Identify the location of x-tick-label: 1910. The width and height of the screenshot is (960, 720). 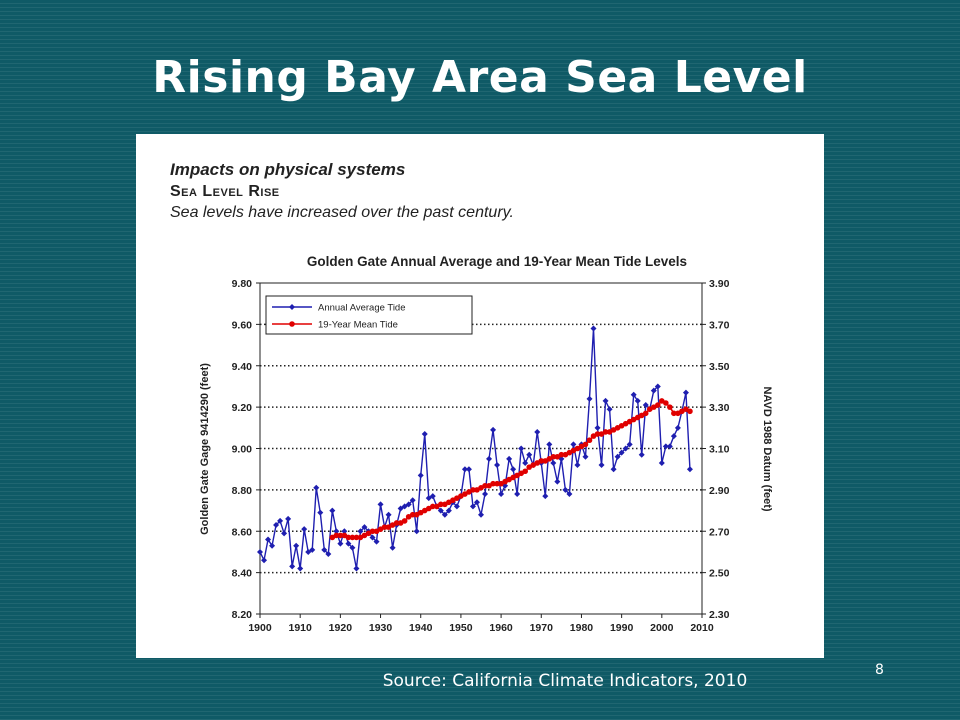
(301, 628).